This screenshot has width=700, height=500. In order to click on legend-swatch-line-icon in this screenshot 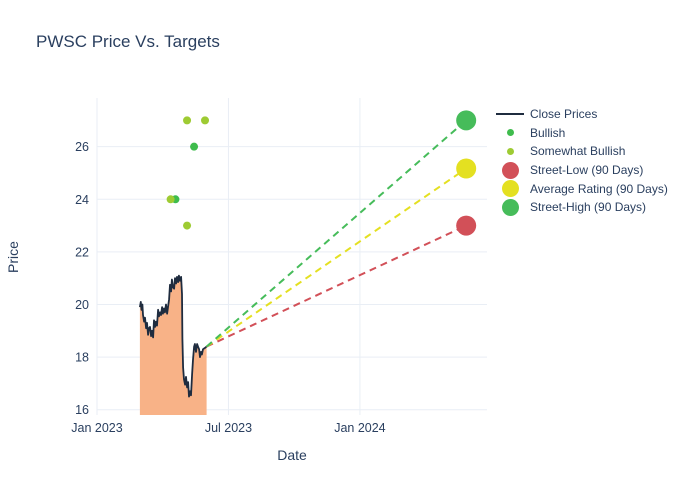, I will do `click(510, 114)`.